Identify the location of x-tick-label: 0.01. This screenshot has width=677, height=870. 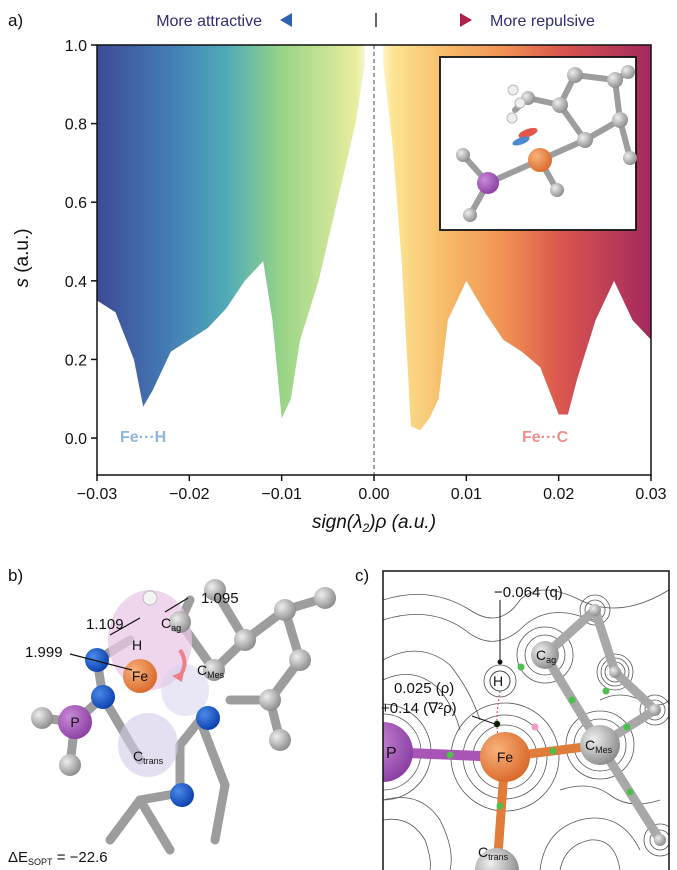
(466, 494).